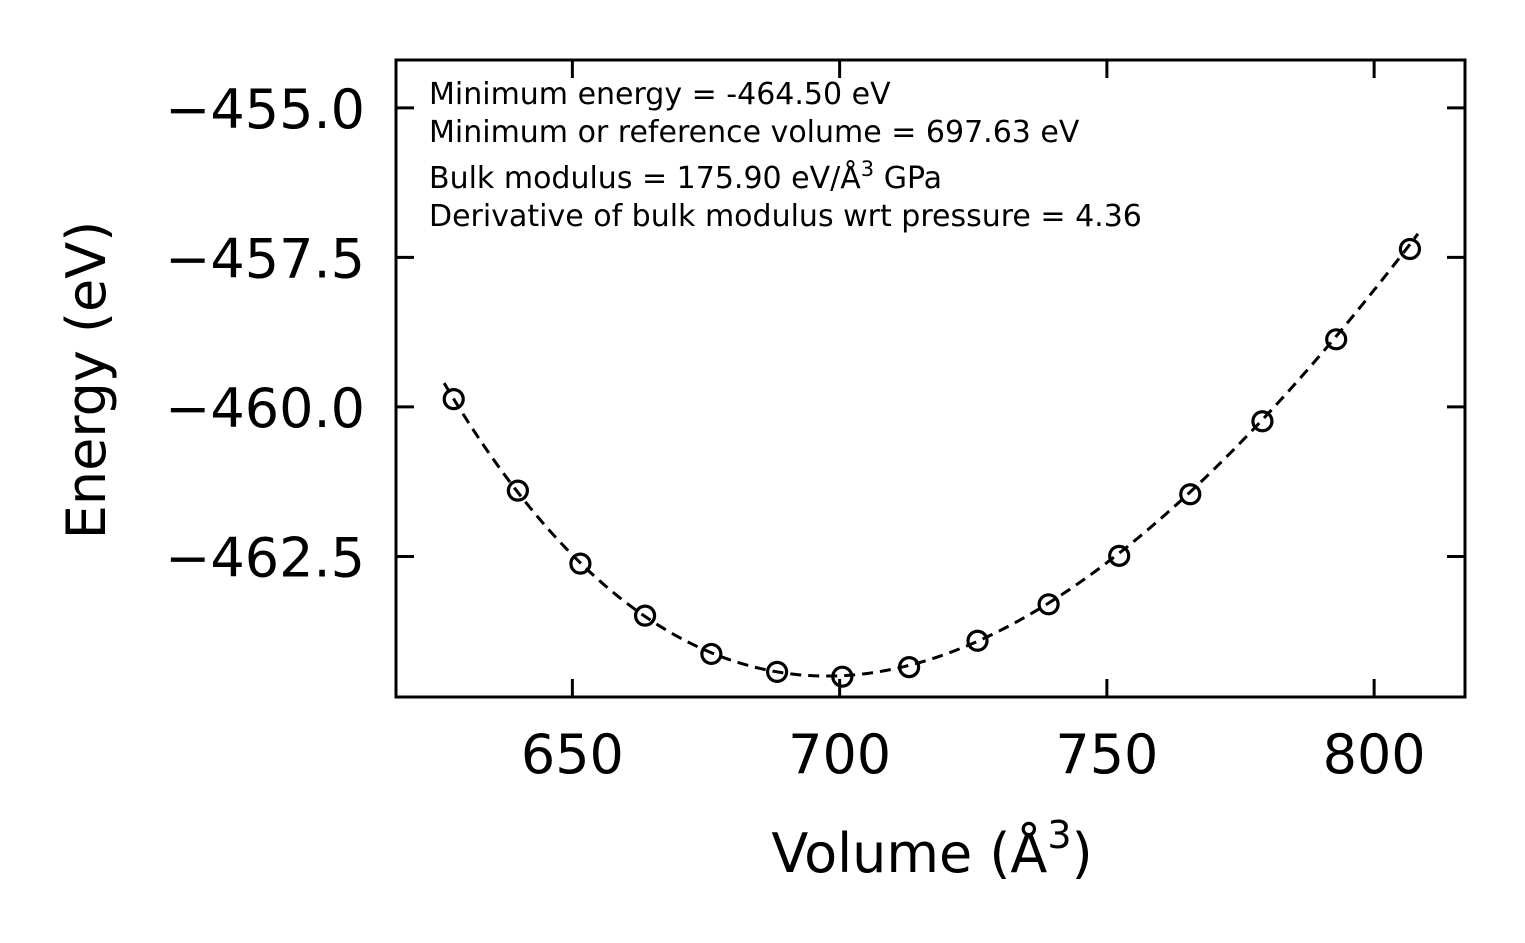 The height and width of the screenshot is (943, 1525). What do you see at coordinates (908, 178) in the screenshot?
I see `annotation-bulk-modulus-unit: GPa` at bounding box center [908, 178].